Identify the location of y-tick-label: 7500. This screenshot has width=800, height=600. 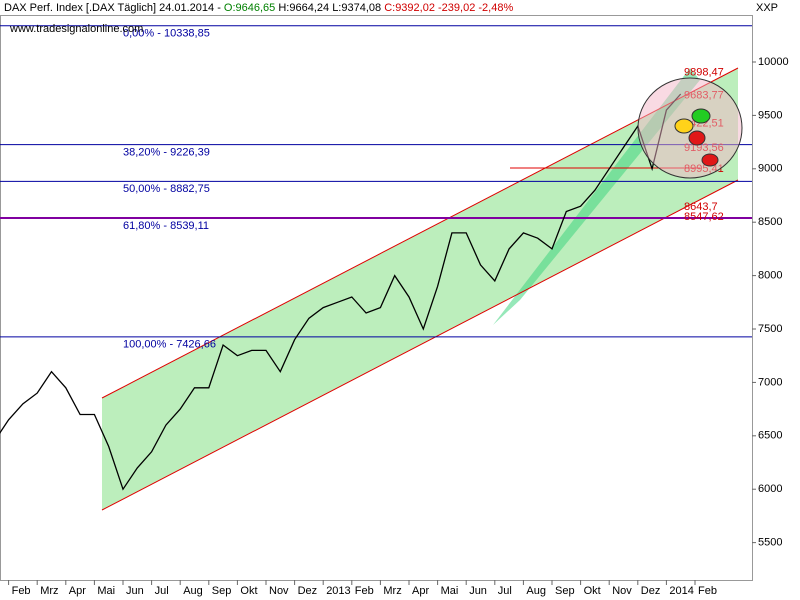
(770, 329).